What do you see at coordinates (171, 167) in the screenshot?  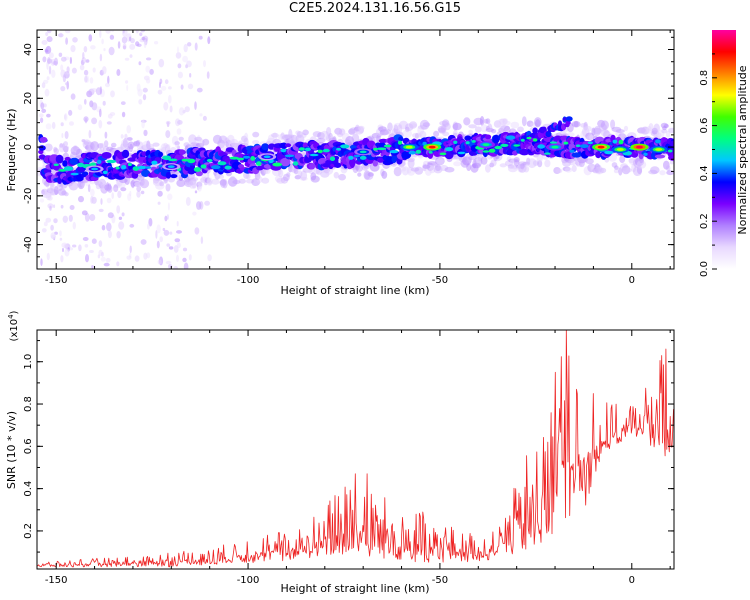 I see `spectrogram-hotspot-core` at bounding box center [171, 167].